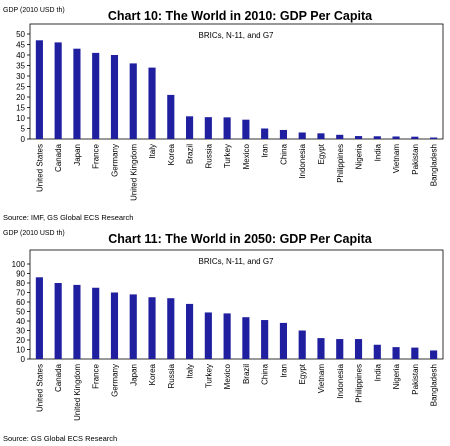 The width and height of the screenshot is (450, 446). What do you see at coordinates (415, 137) in the screenshot?
I see `chart-2010-bar-pakistan` at bounding box center [415, 137].